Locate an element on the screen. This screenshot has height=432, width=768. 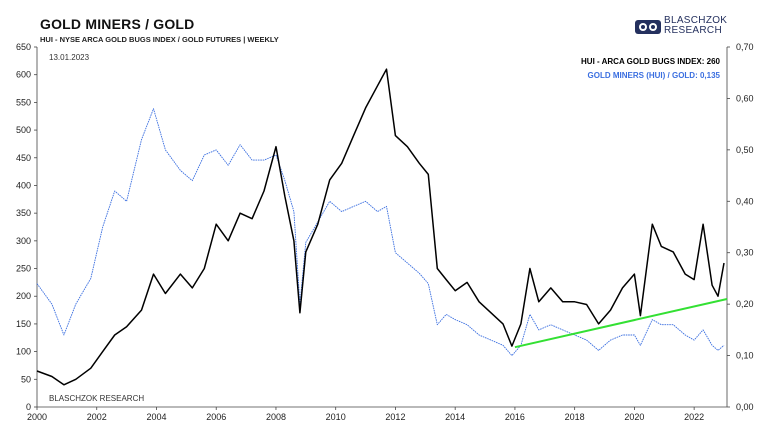
y-left-tick-label: 300 is located at coordinates (23, 241).